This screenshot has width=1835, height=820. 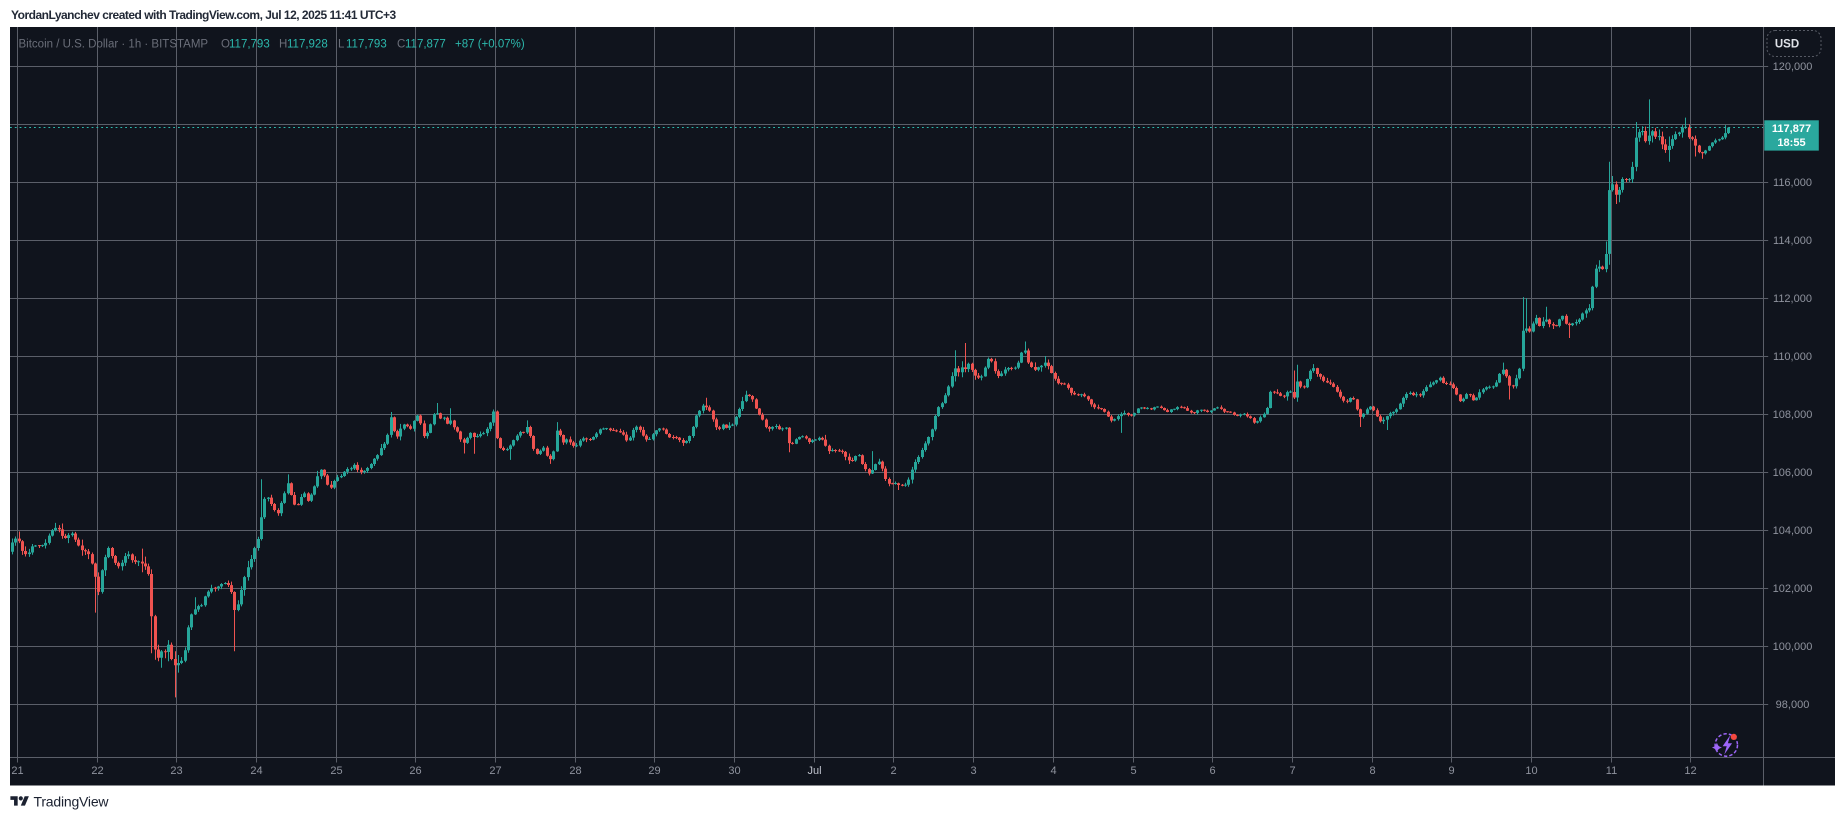 What do you see at coordinates (225, 45) in the screenshot?
I see `svg-text: O` at bounding box center [225, 45].